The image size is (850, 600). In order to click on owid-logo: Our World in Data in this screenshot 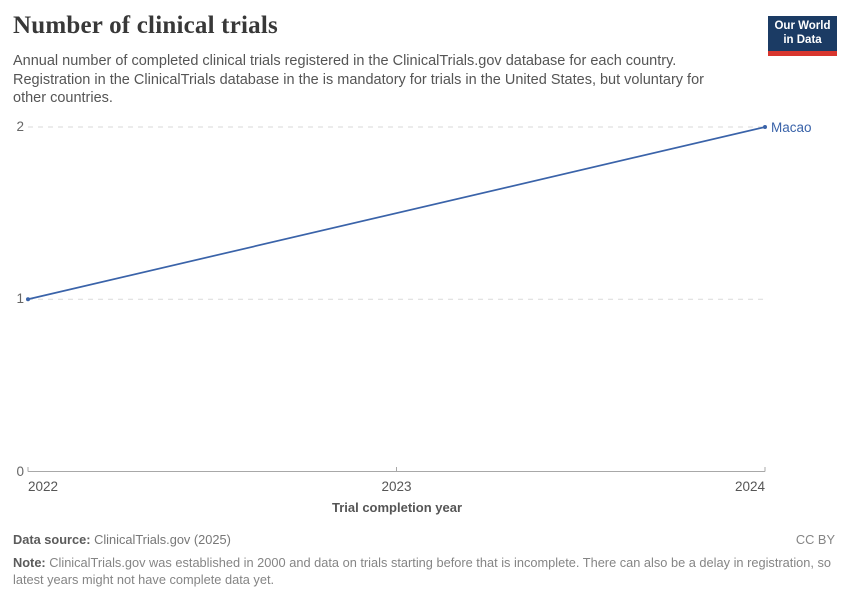, I will do `click(802, 36)`.